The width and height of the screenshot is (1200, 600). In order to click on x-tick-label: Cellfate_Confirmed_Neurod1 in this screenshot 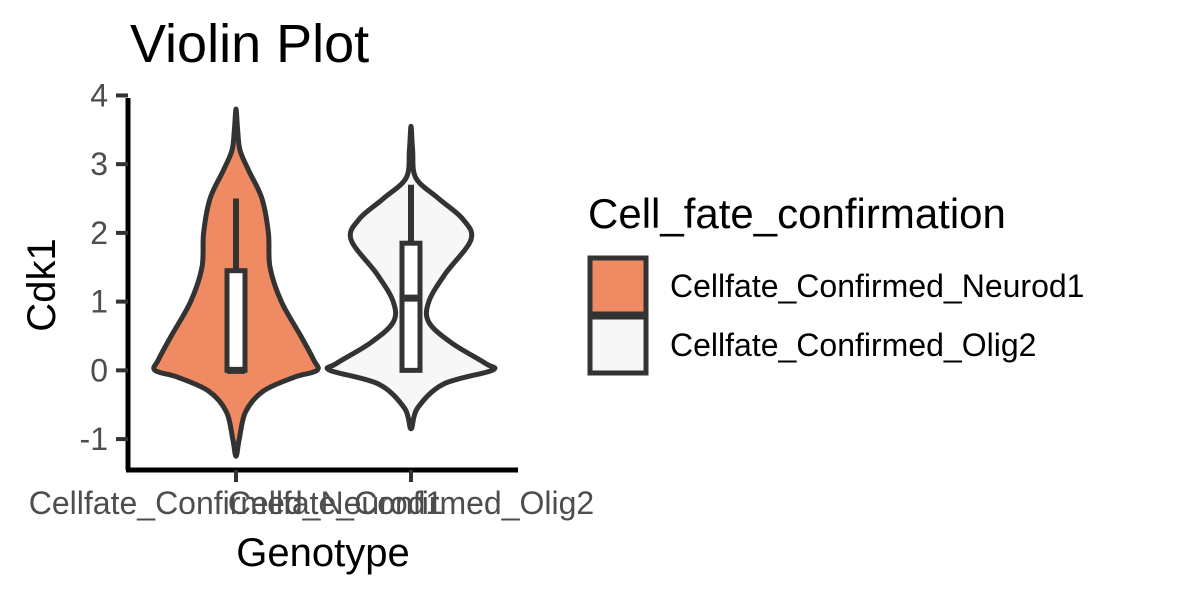, I will do `click(236, 503)`.